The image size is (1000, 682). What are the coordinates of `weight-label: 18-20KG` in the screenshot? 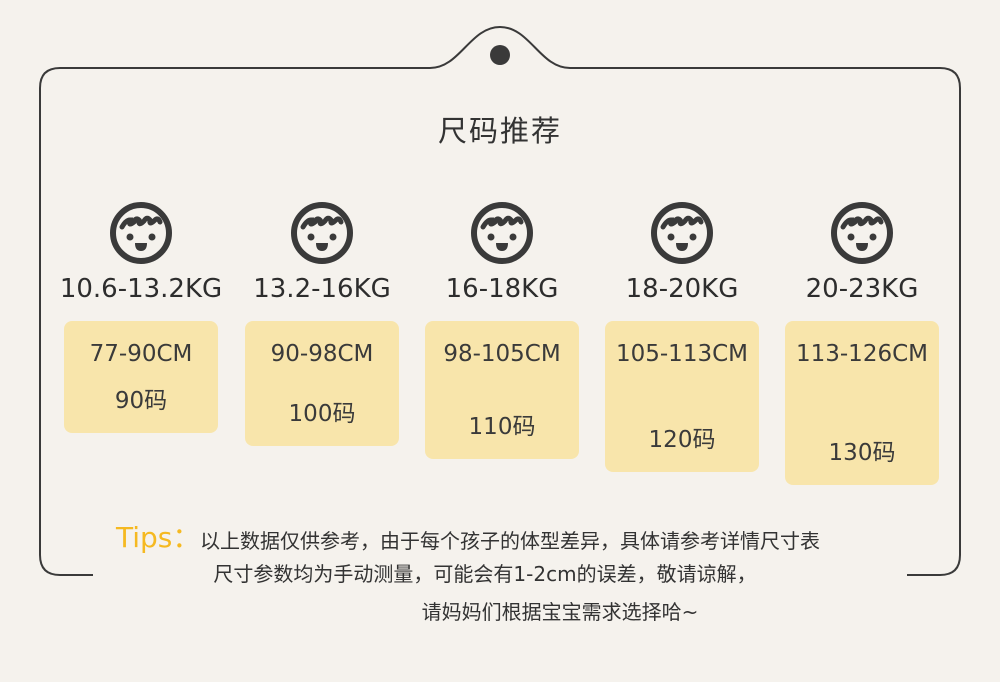 It's located at (682, 289).